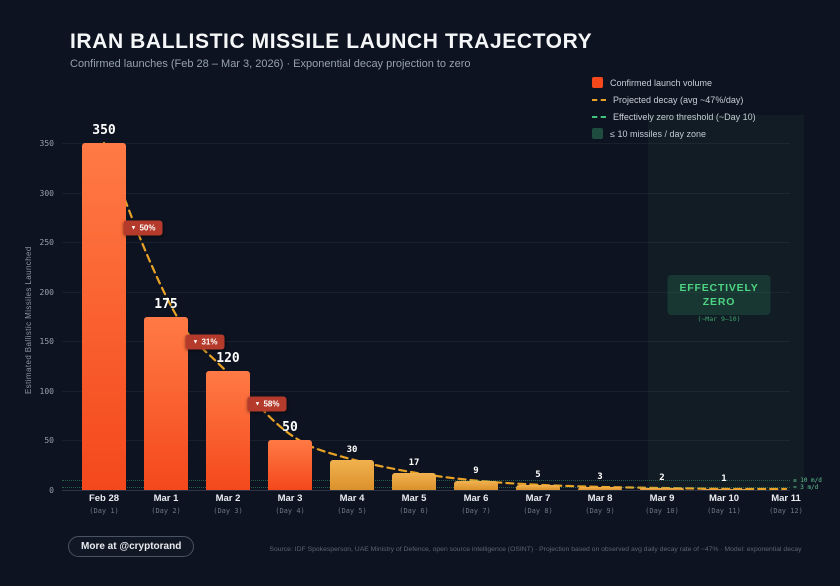  What do you see at coordinates (143, 228) in the screenshot?
I see `decline-badge: ▼ 50%` at bounding box center [143, 228].